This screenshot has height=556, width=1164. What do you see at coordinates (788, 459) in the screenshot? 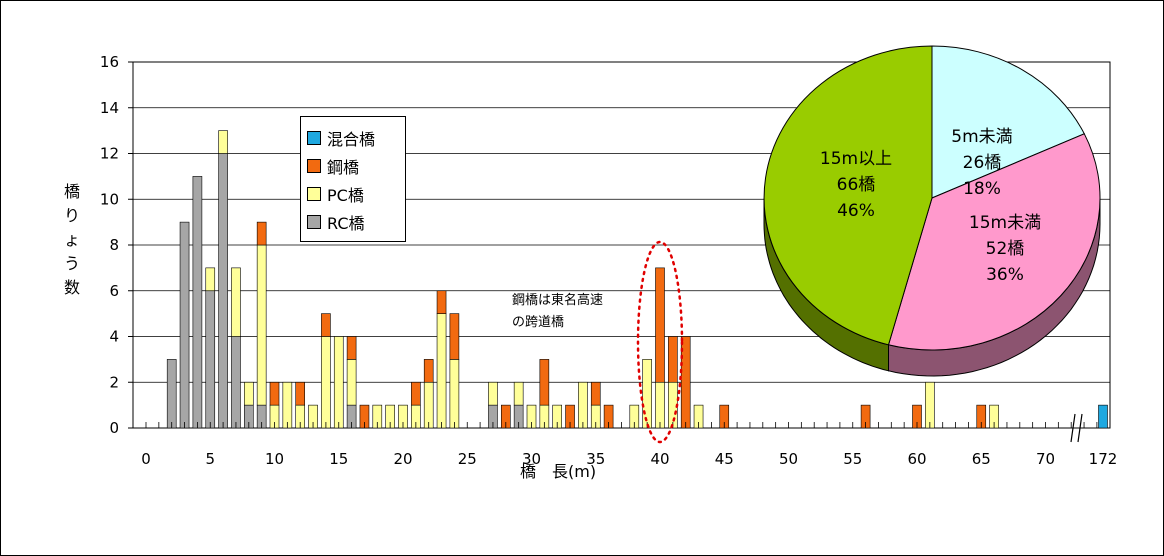
I see `x-tick-label: 50` at bounding box center [788, 459].